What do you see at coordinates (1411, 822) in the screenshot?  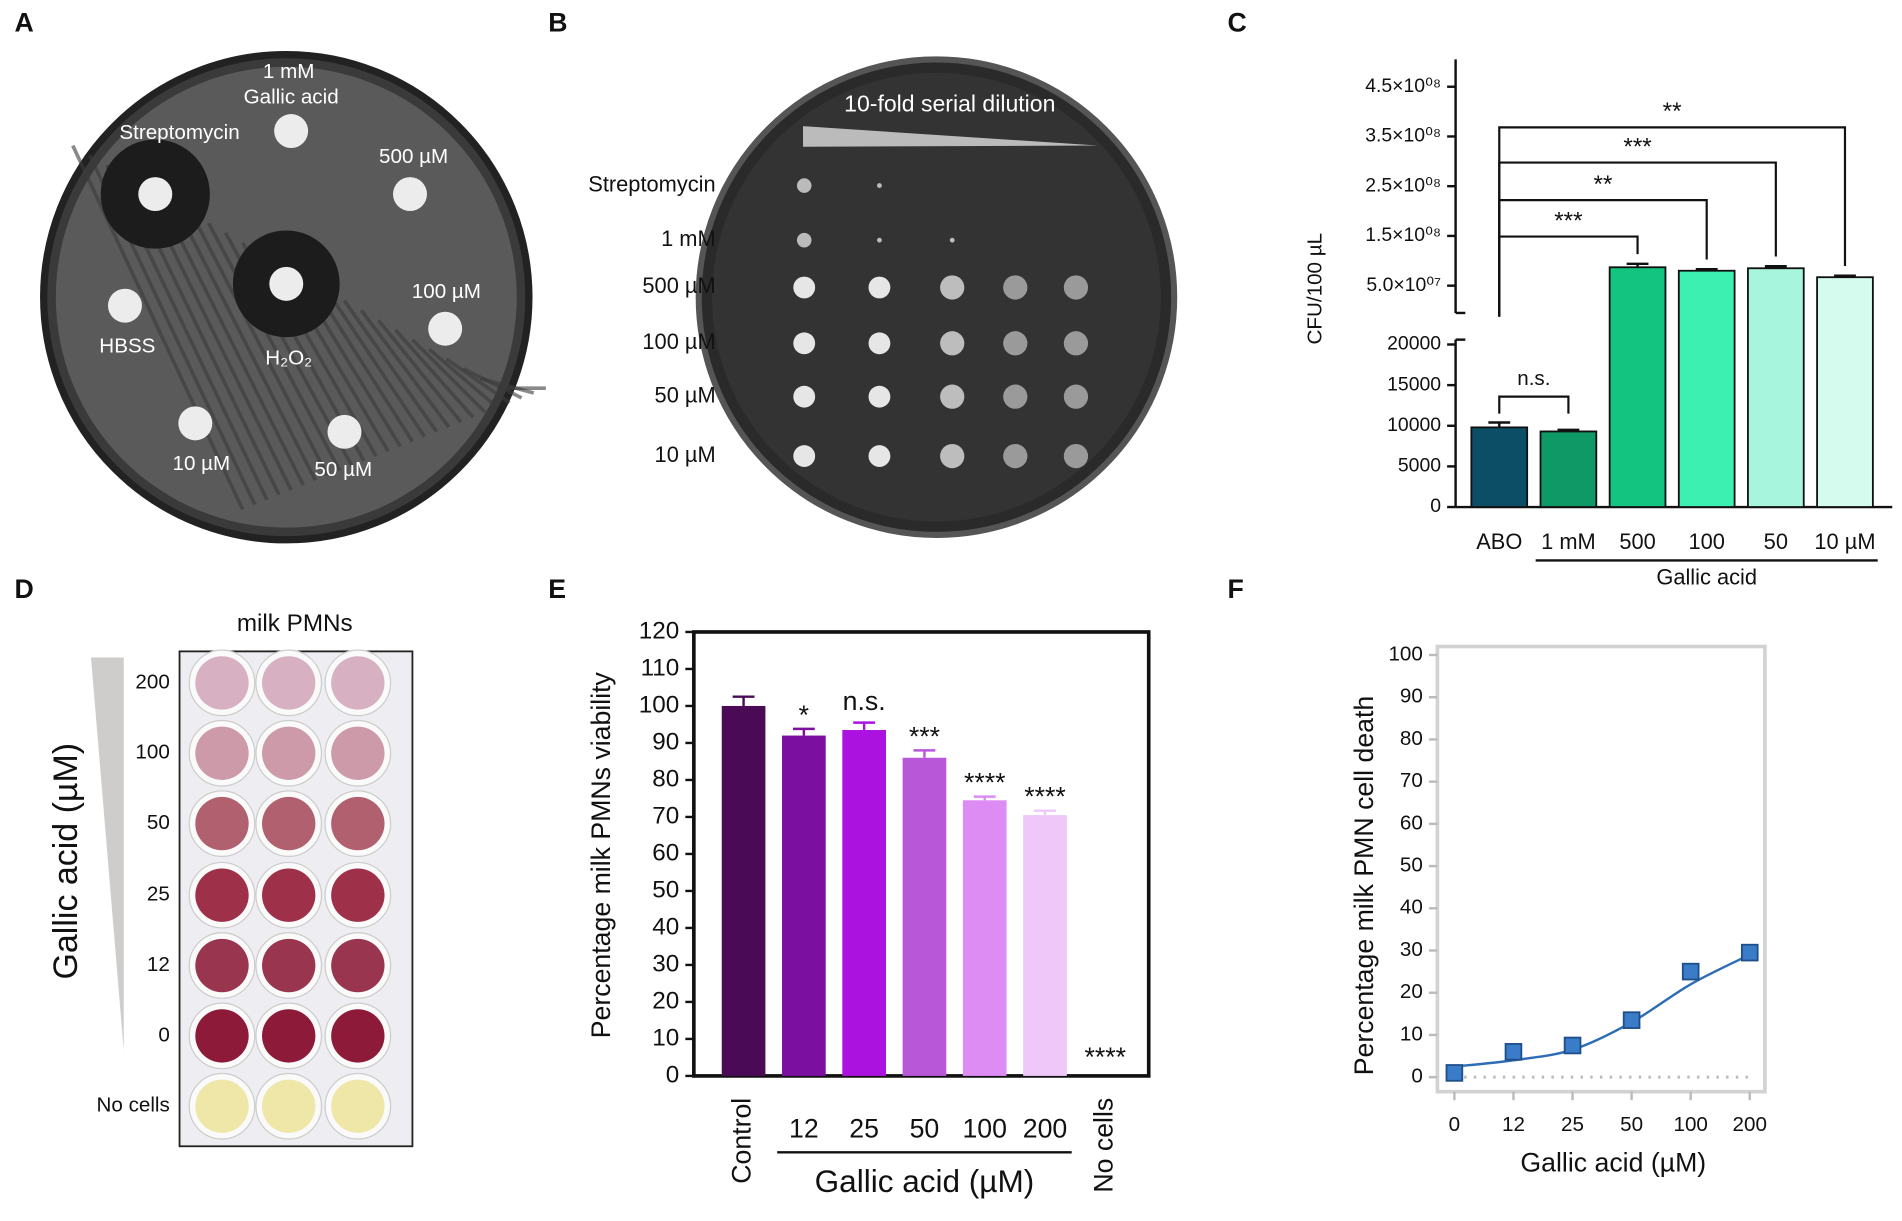 I see `y-tick-label: 60` at bounding box center [1411, 822].